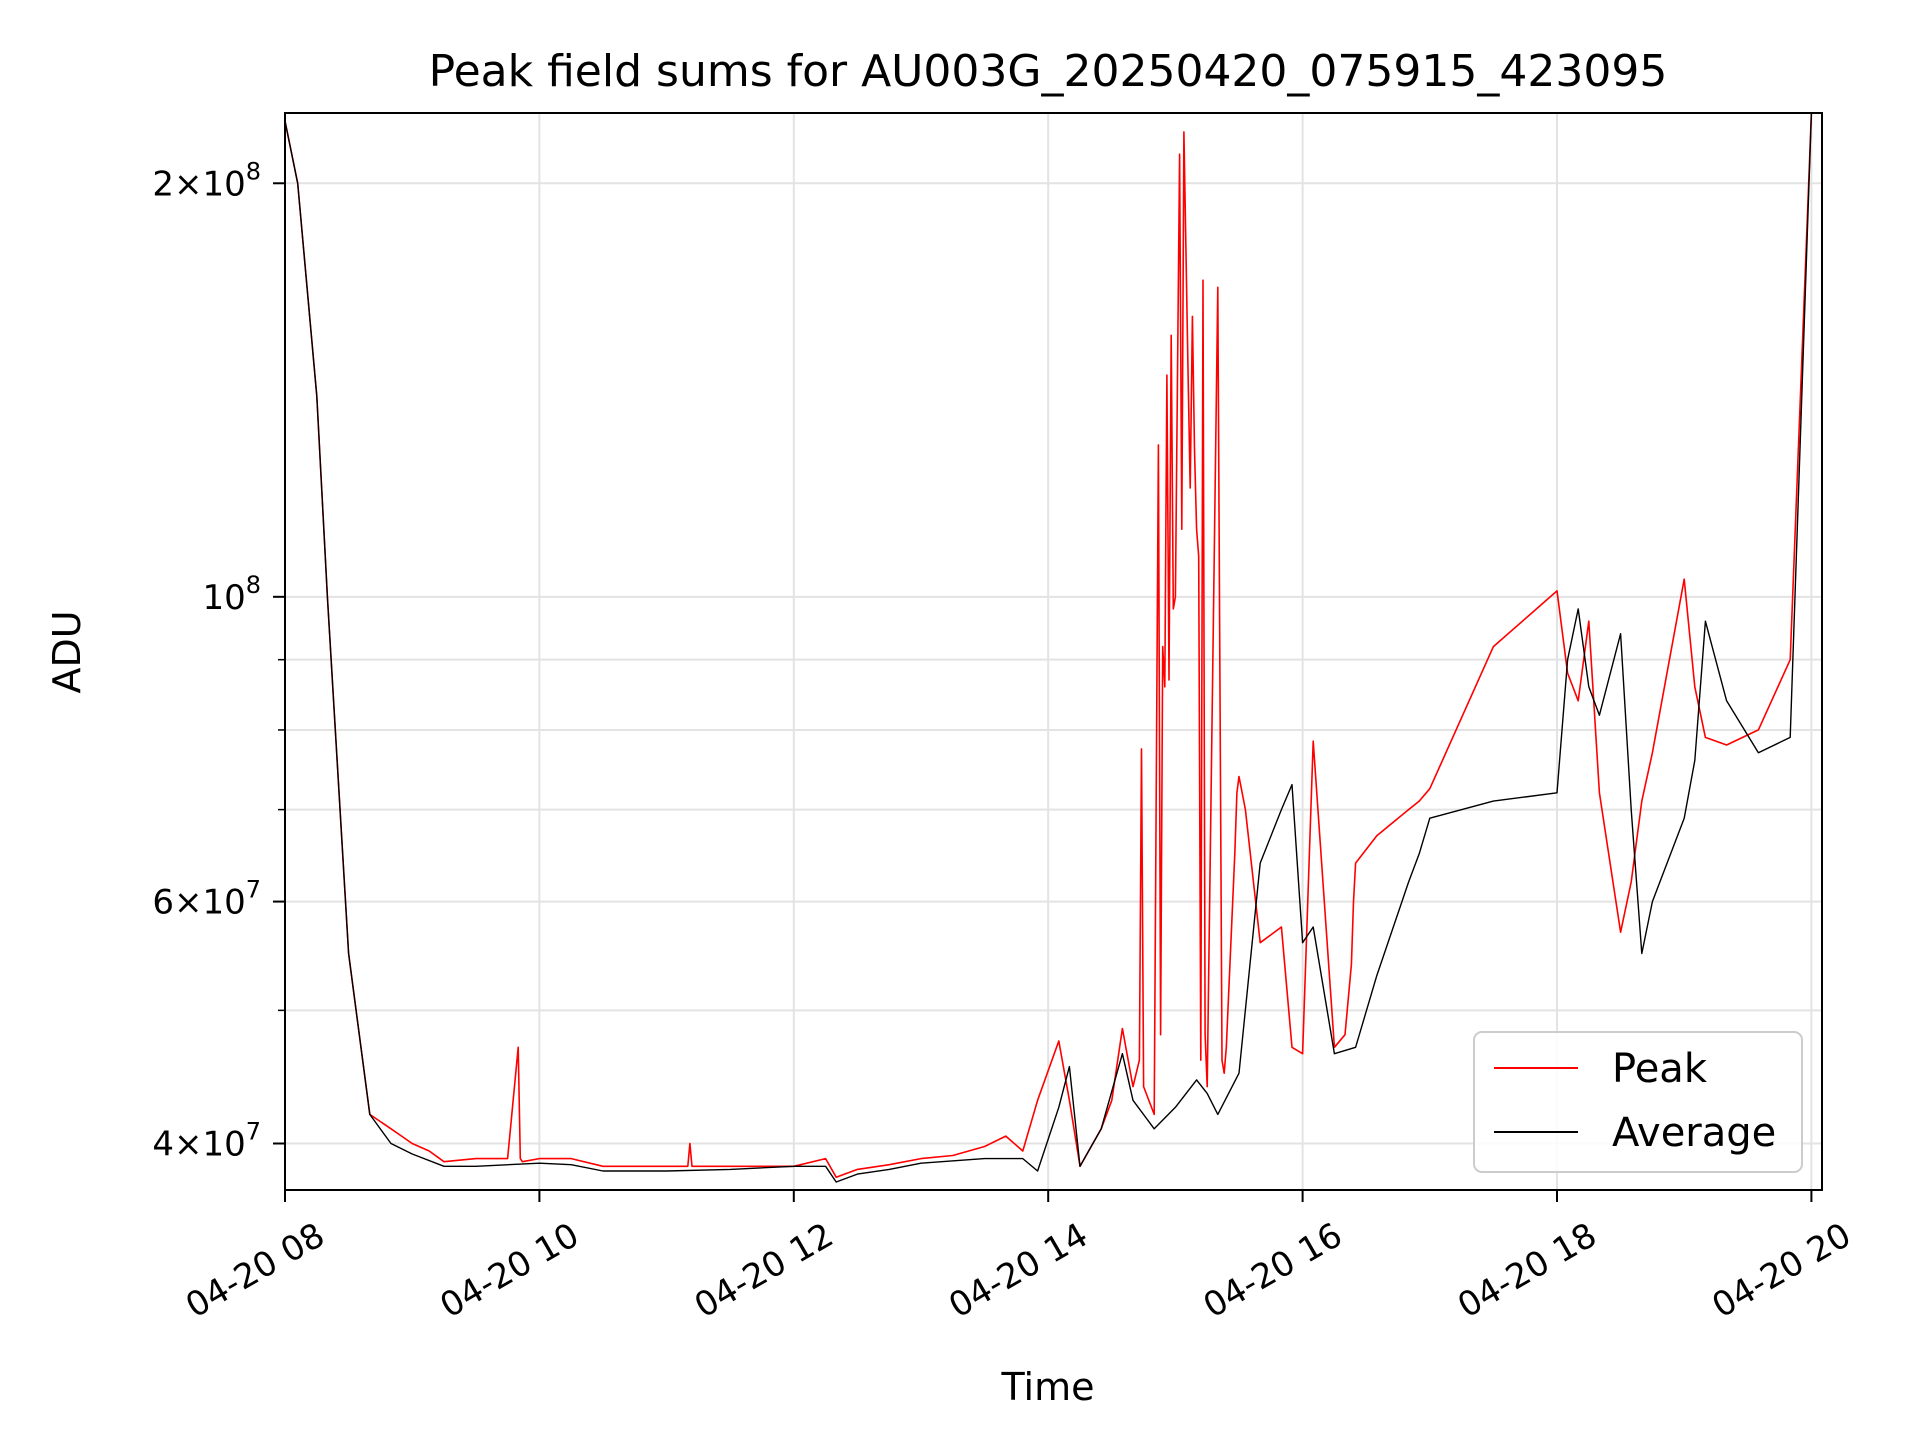 The image size is (1920, 1440). What do you see at coordinates (255, 1270) in the screenshot?
I see `x-tick-label: 04-20 08` at bounding box center [255, 1270].